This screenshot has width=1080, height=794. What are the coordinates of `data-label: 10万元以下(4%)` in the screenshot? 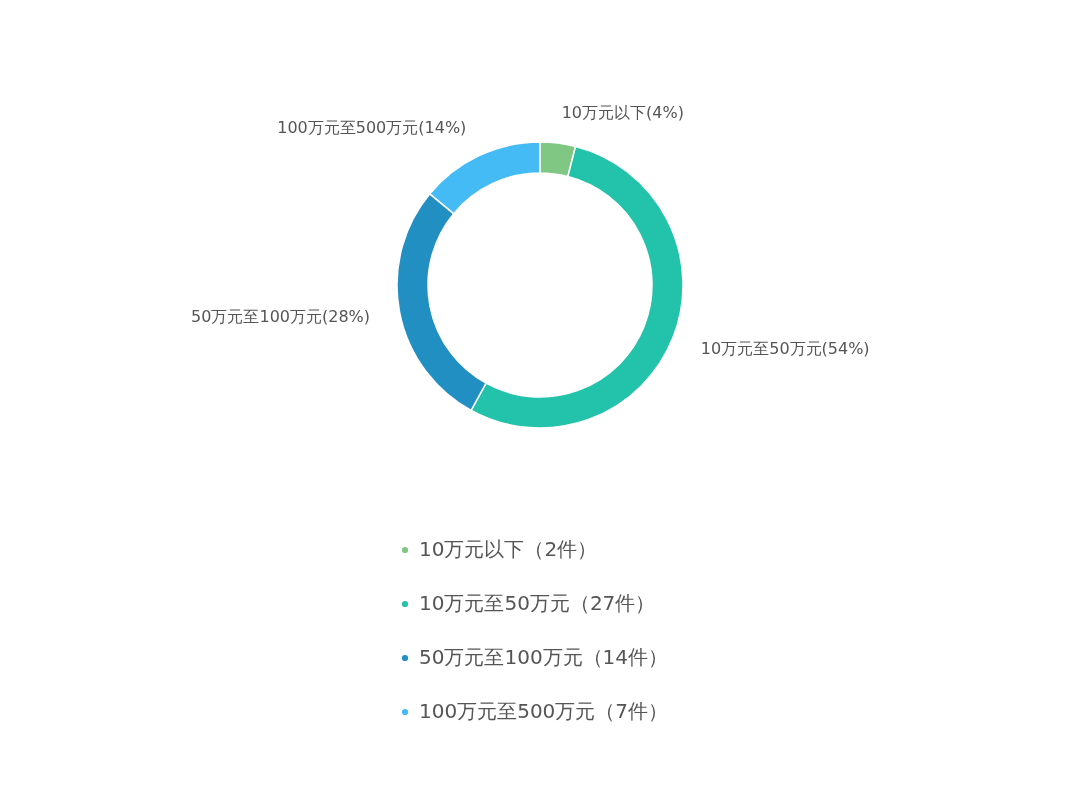 It's located at (622, 113).